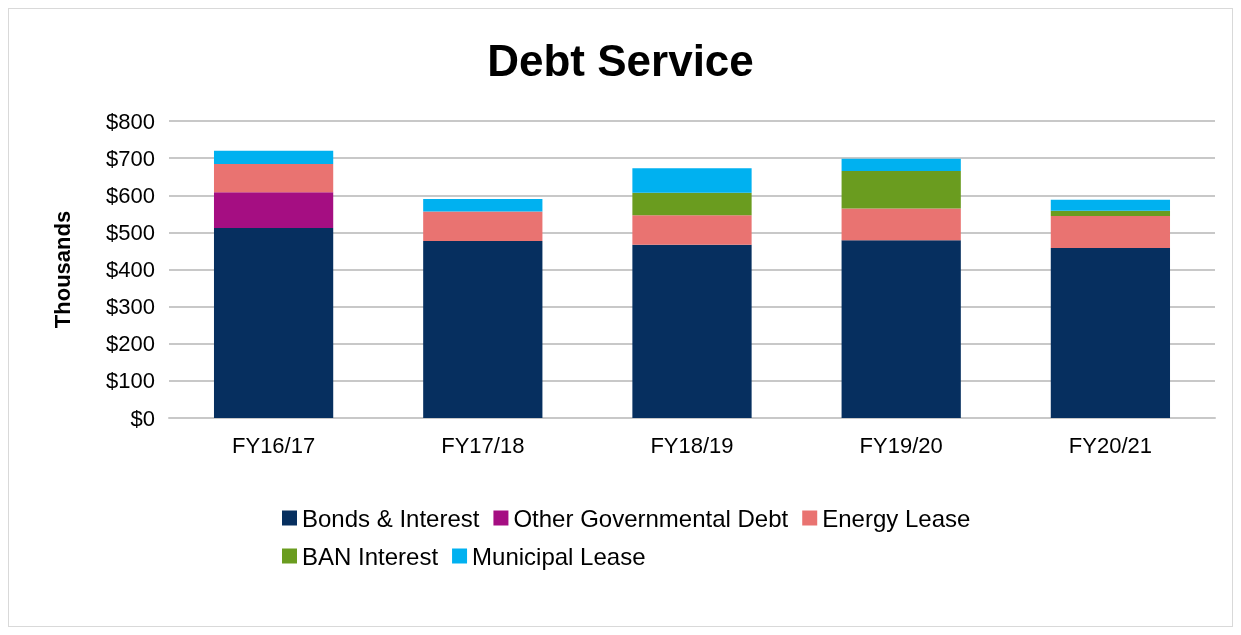  Describe the element at coordinates (391, 518) in the screenshot. I see `legend-label: Bonds & Interest` at that location.